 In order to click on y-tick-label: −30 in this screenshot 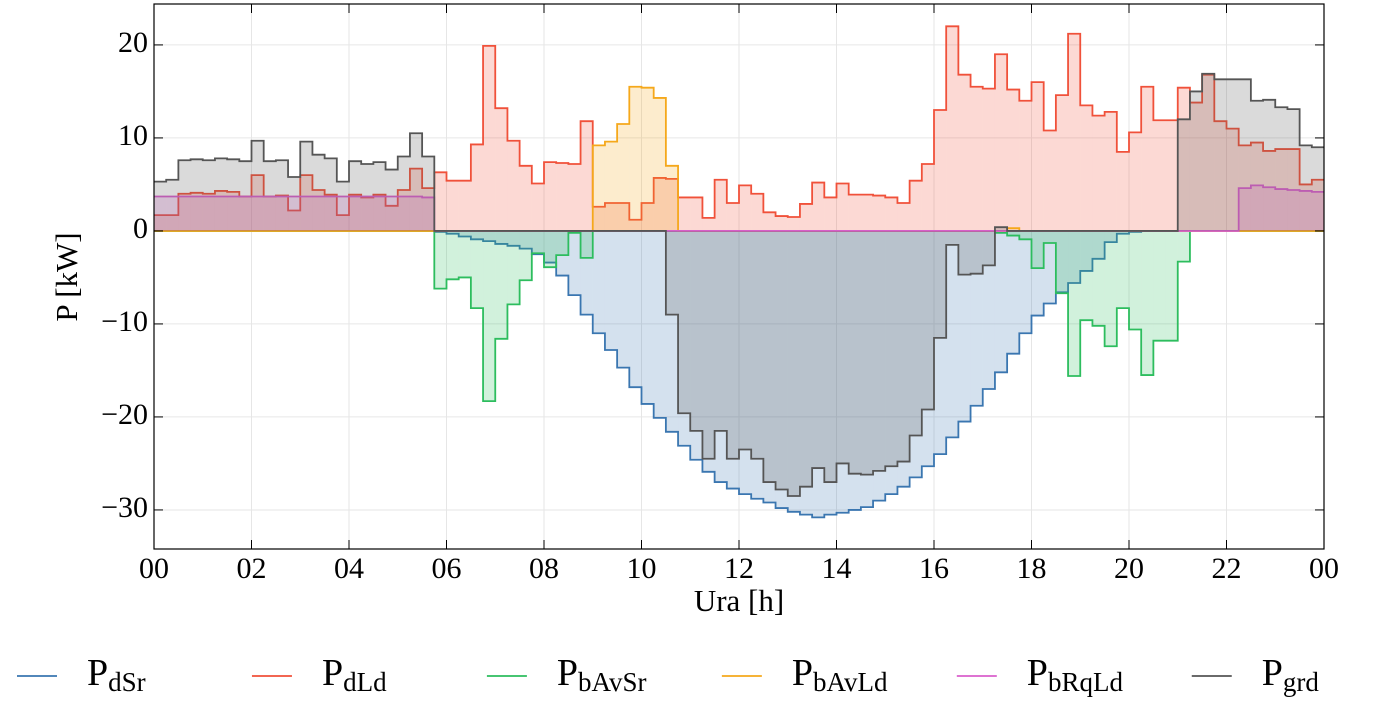, I will do `click(124, 507)`.